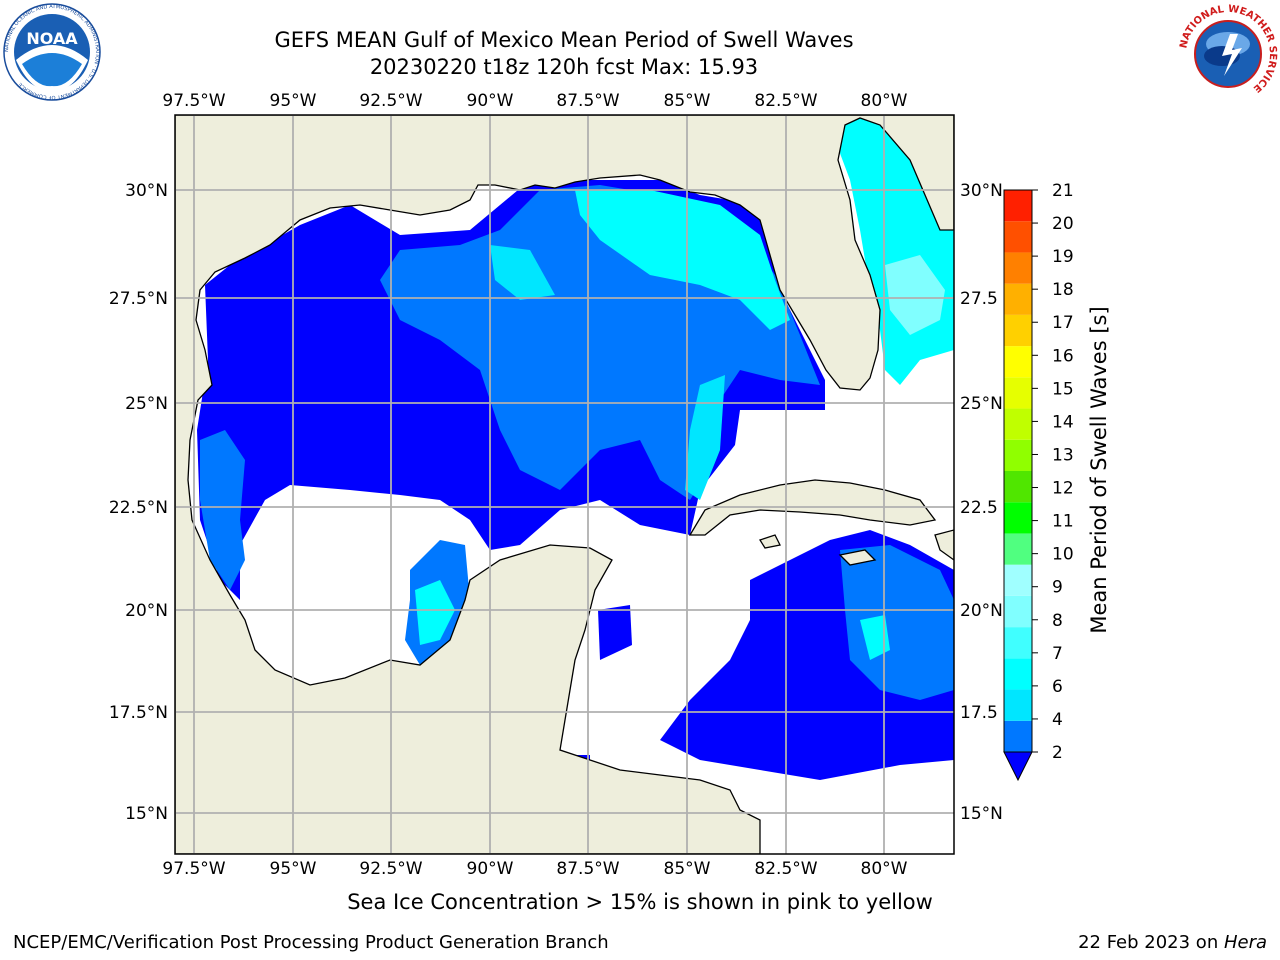 This screenshot has width=1280, height=960. Describe the element at coordinates (1063, 489) in the screenshot. I see `colorbar-tick-label: 12` at that location.